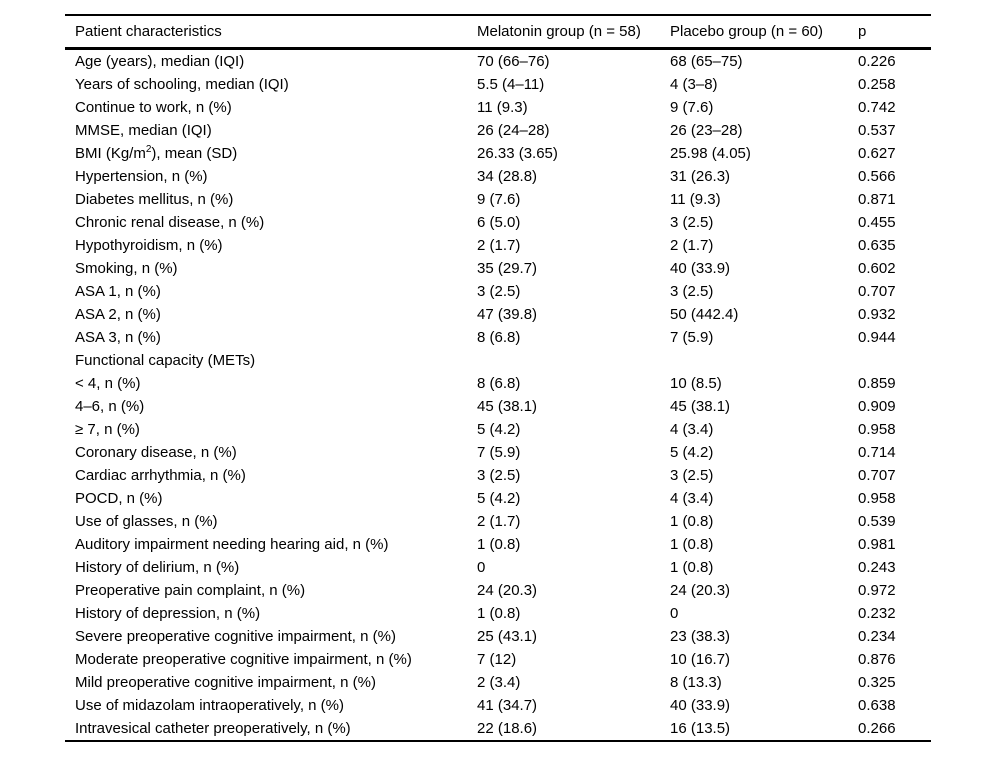  What do you see at coordinates (160, 475) in the screenshot?
I see `cell-label: Cardiac arrhythmia, n (%)` at bounding box center [160, 475].